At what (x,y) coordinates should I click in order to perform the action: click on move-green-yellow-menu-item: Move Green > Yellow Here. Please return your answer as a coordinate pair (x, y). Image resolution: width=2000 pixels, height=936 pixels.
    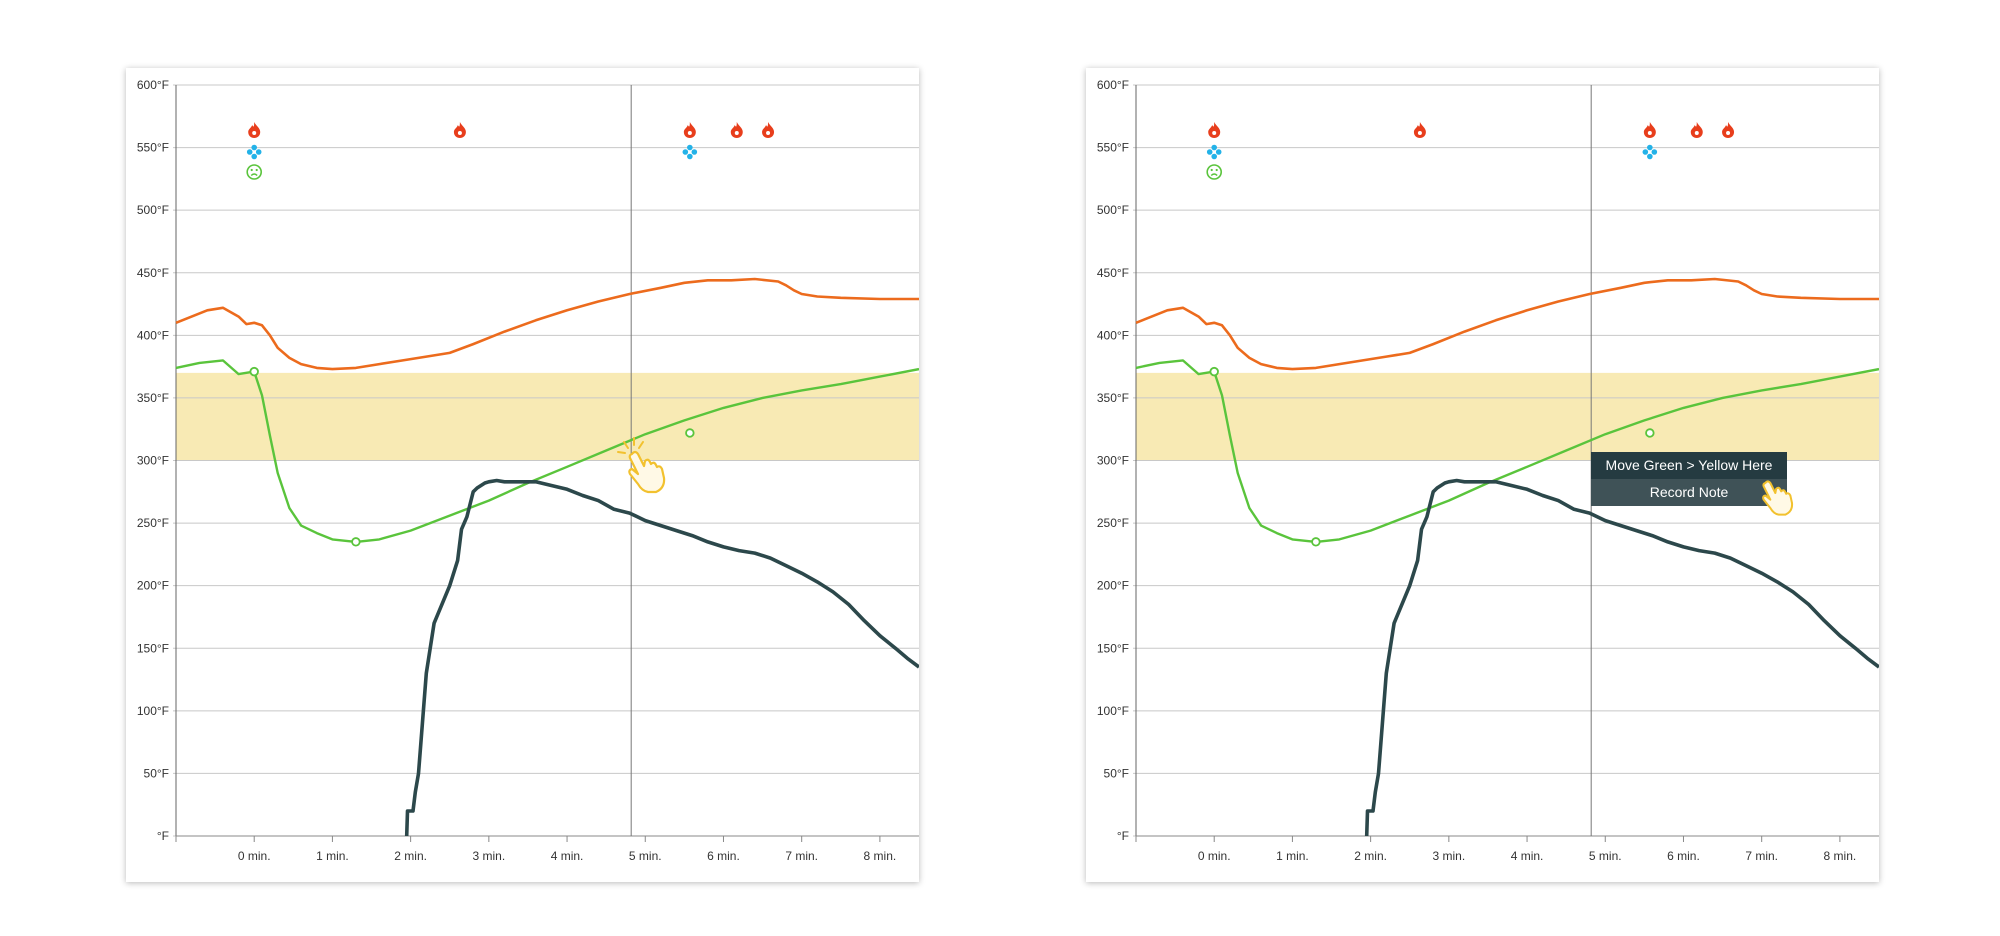
    Looking at the image, I should click on (1689, 465).